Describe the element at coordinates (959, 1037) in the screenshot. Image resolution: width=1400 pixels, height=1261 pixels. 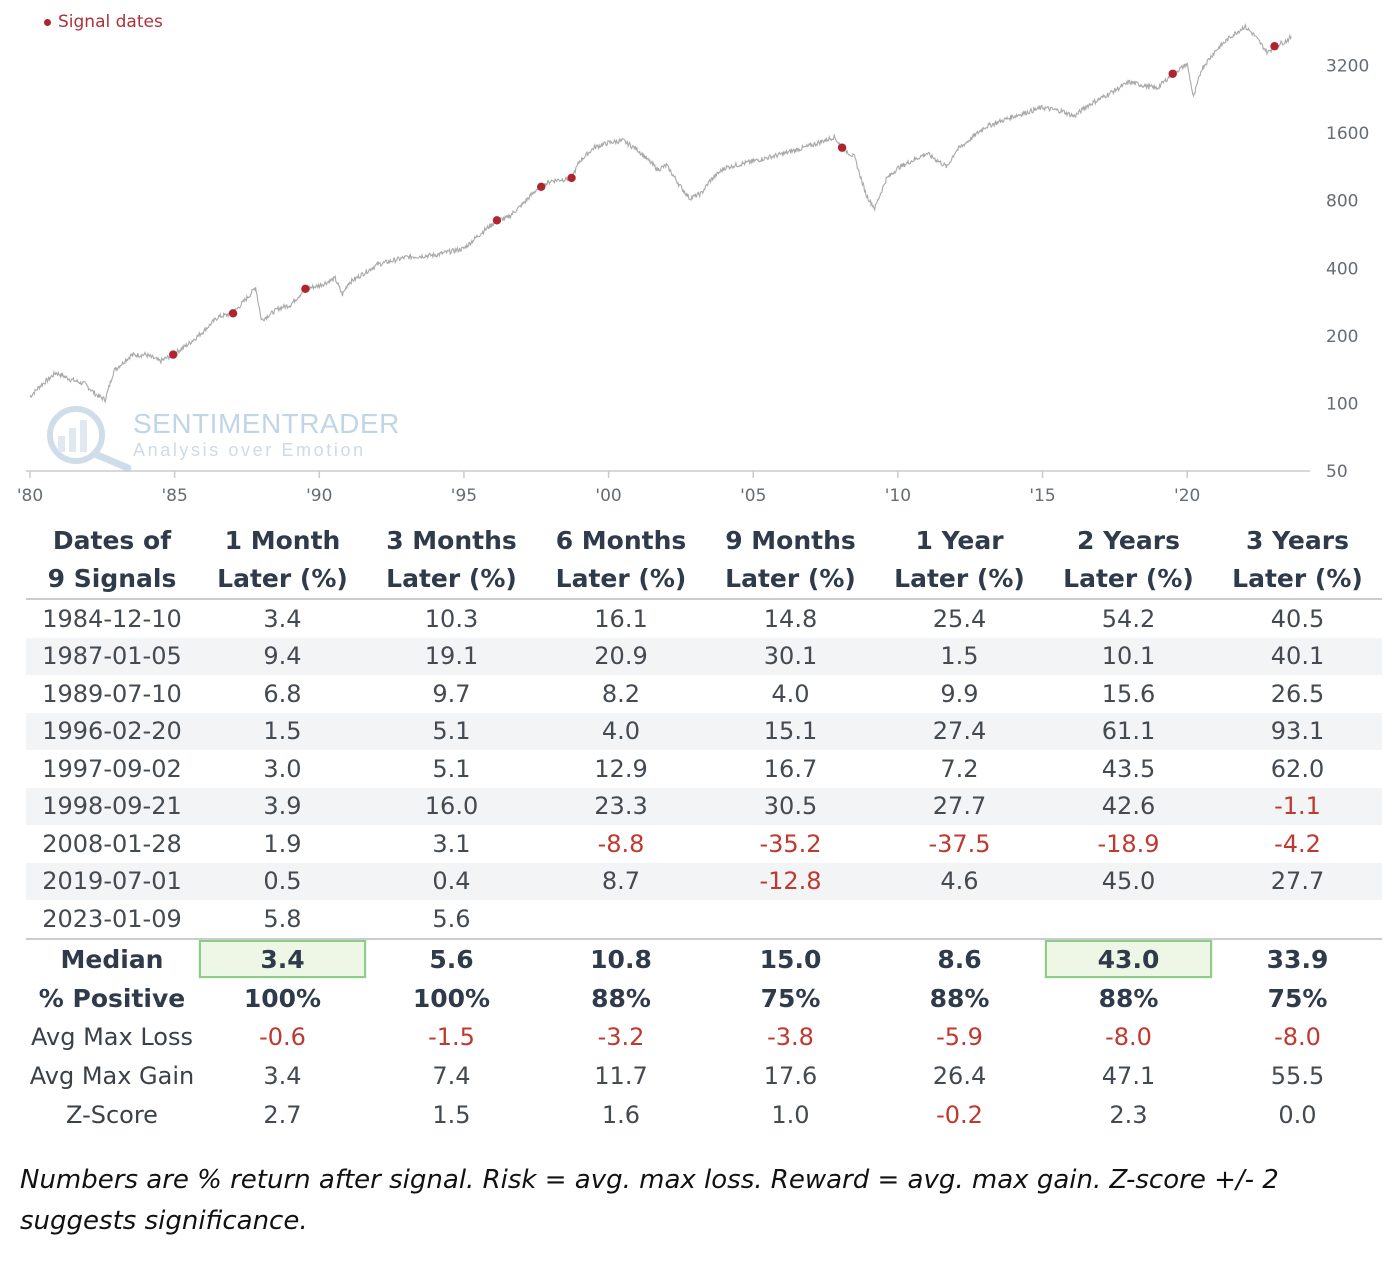
I see `summary-value-cell: -5.9` at that location.